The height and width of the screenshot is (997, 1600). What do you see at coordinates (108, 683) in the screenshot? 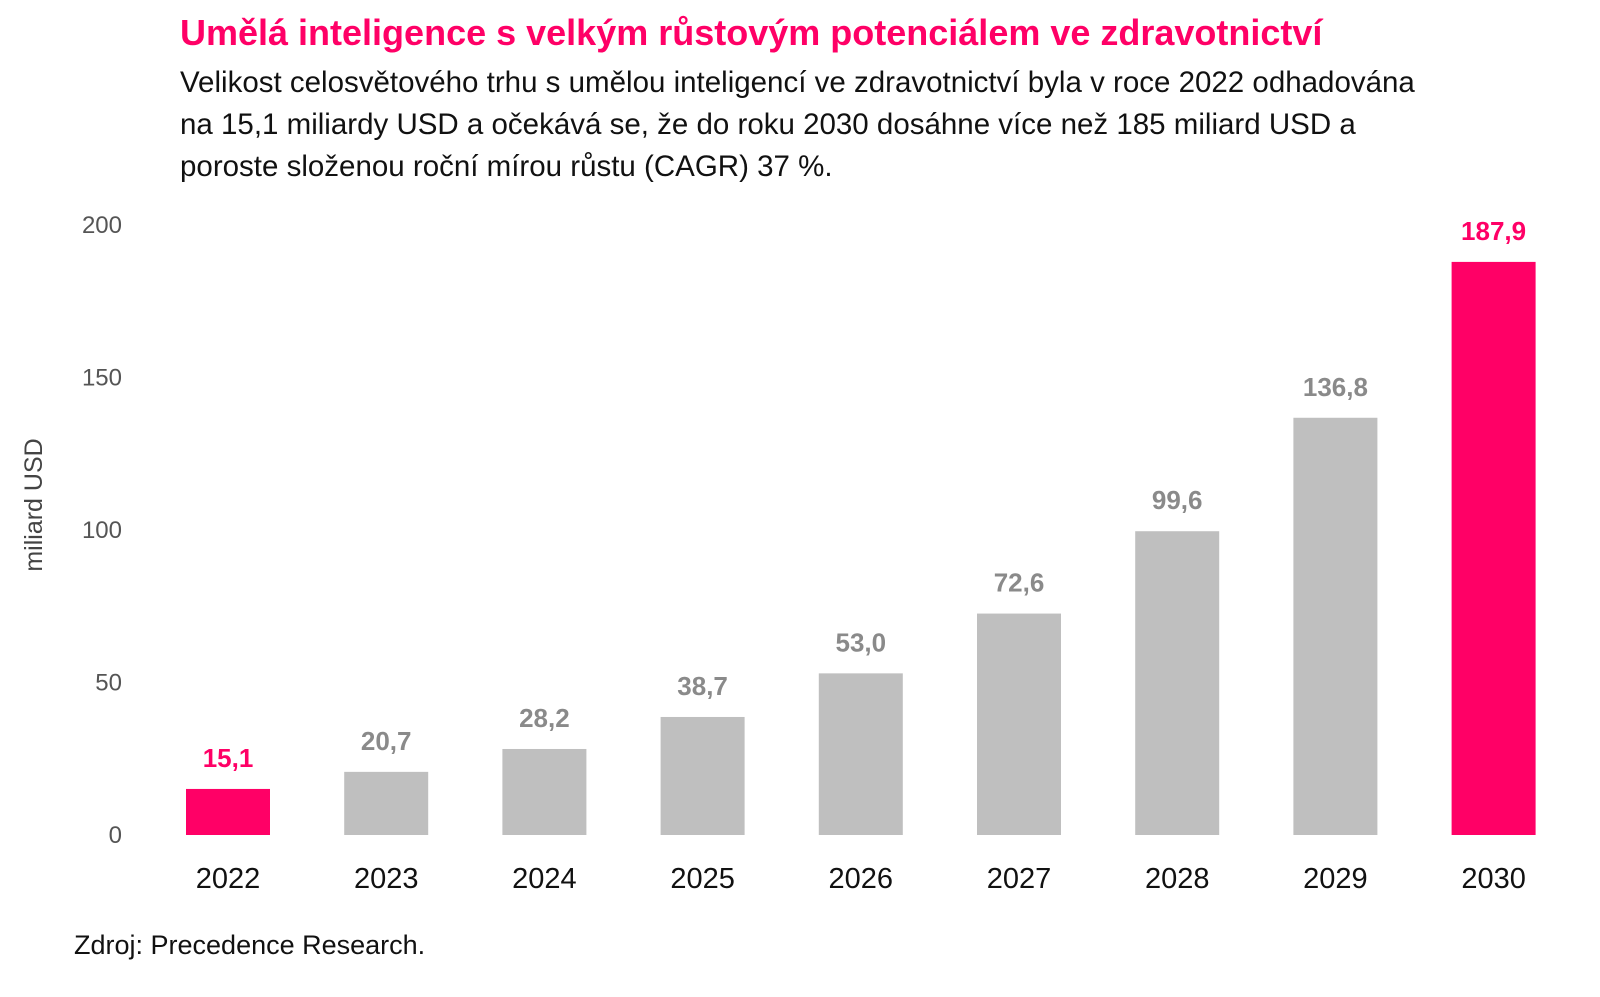
I see `y-tick-label: 50` at bounding box center [108, 683].